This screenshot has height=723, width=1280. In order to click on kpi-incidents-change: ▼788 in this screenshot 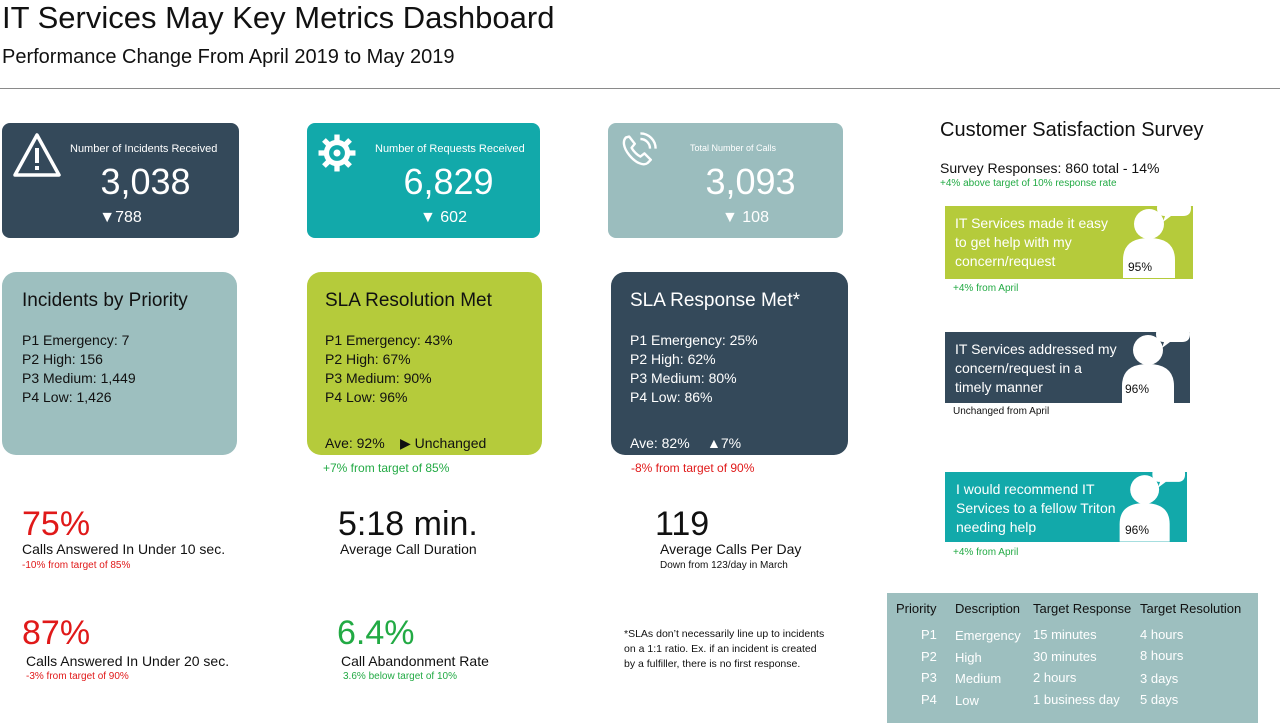, I will do `click(120, 217)`.